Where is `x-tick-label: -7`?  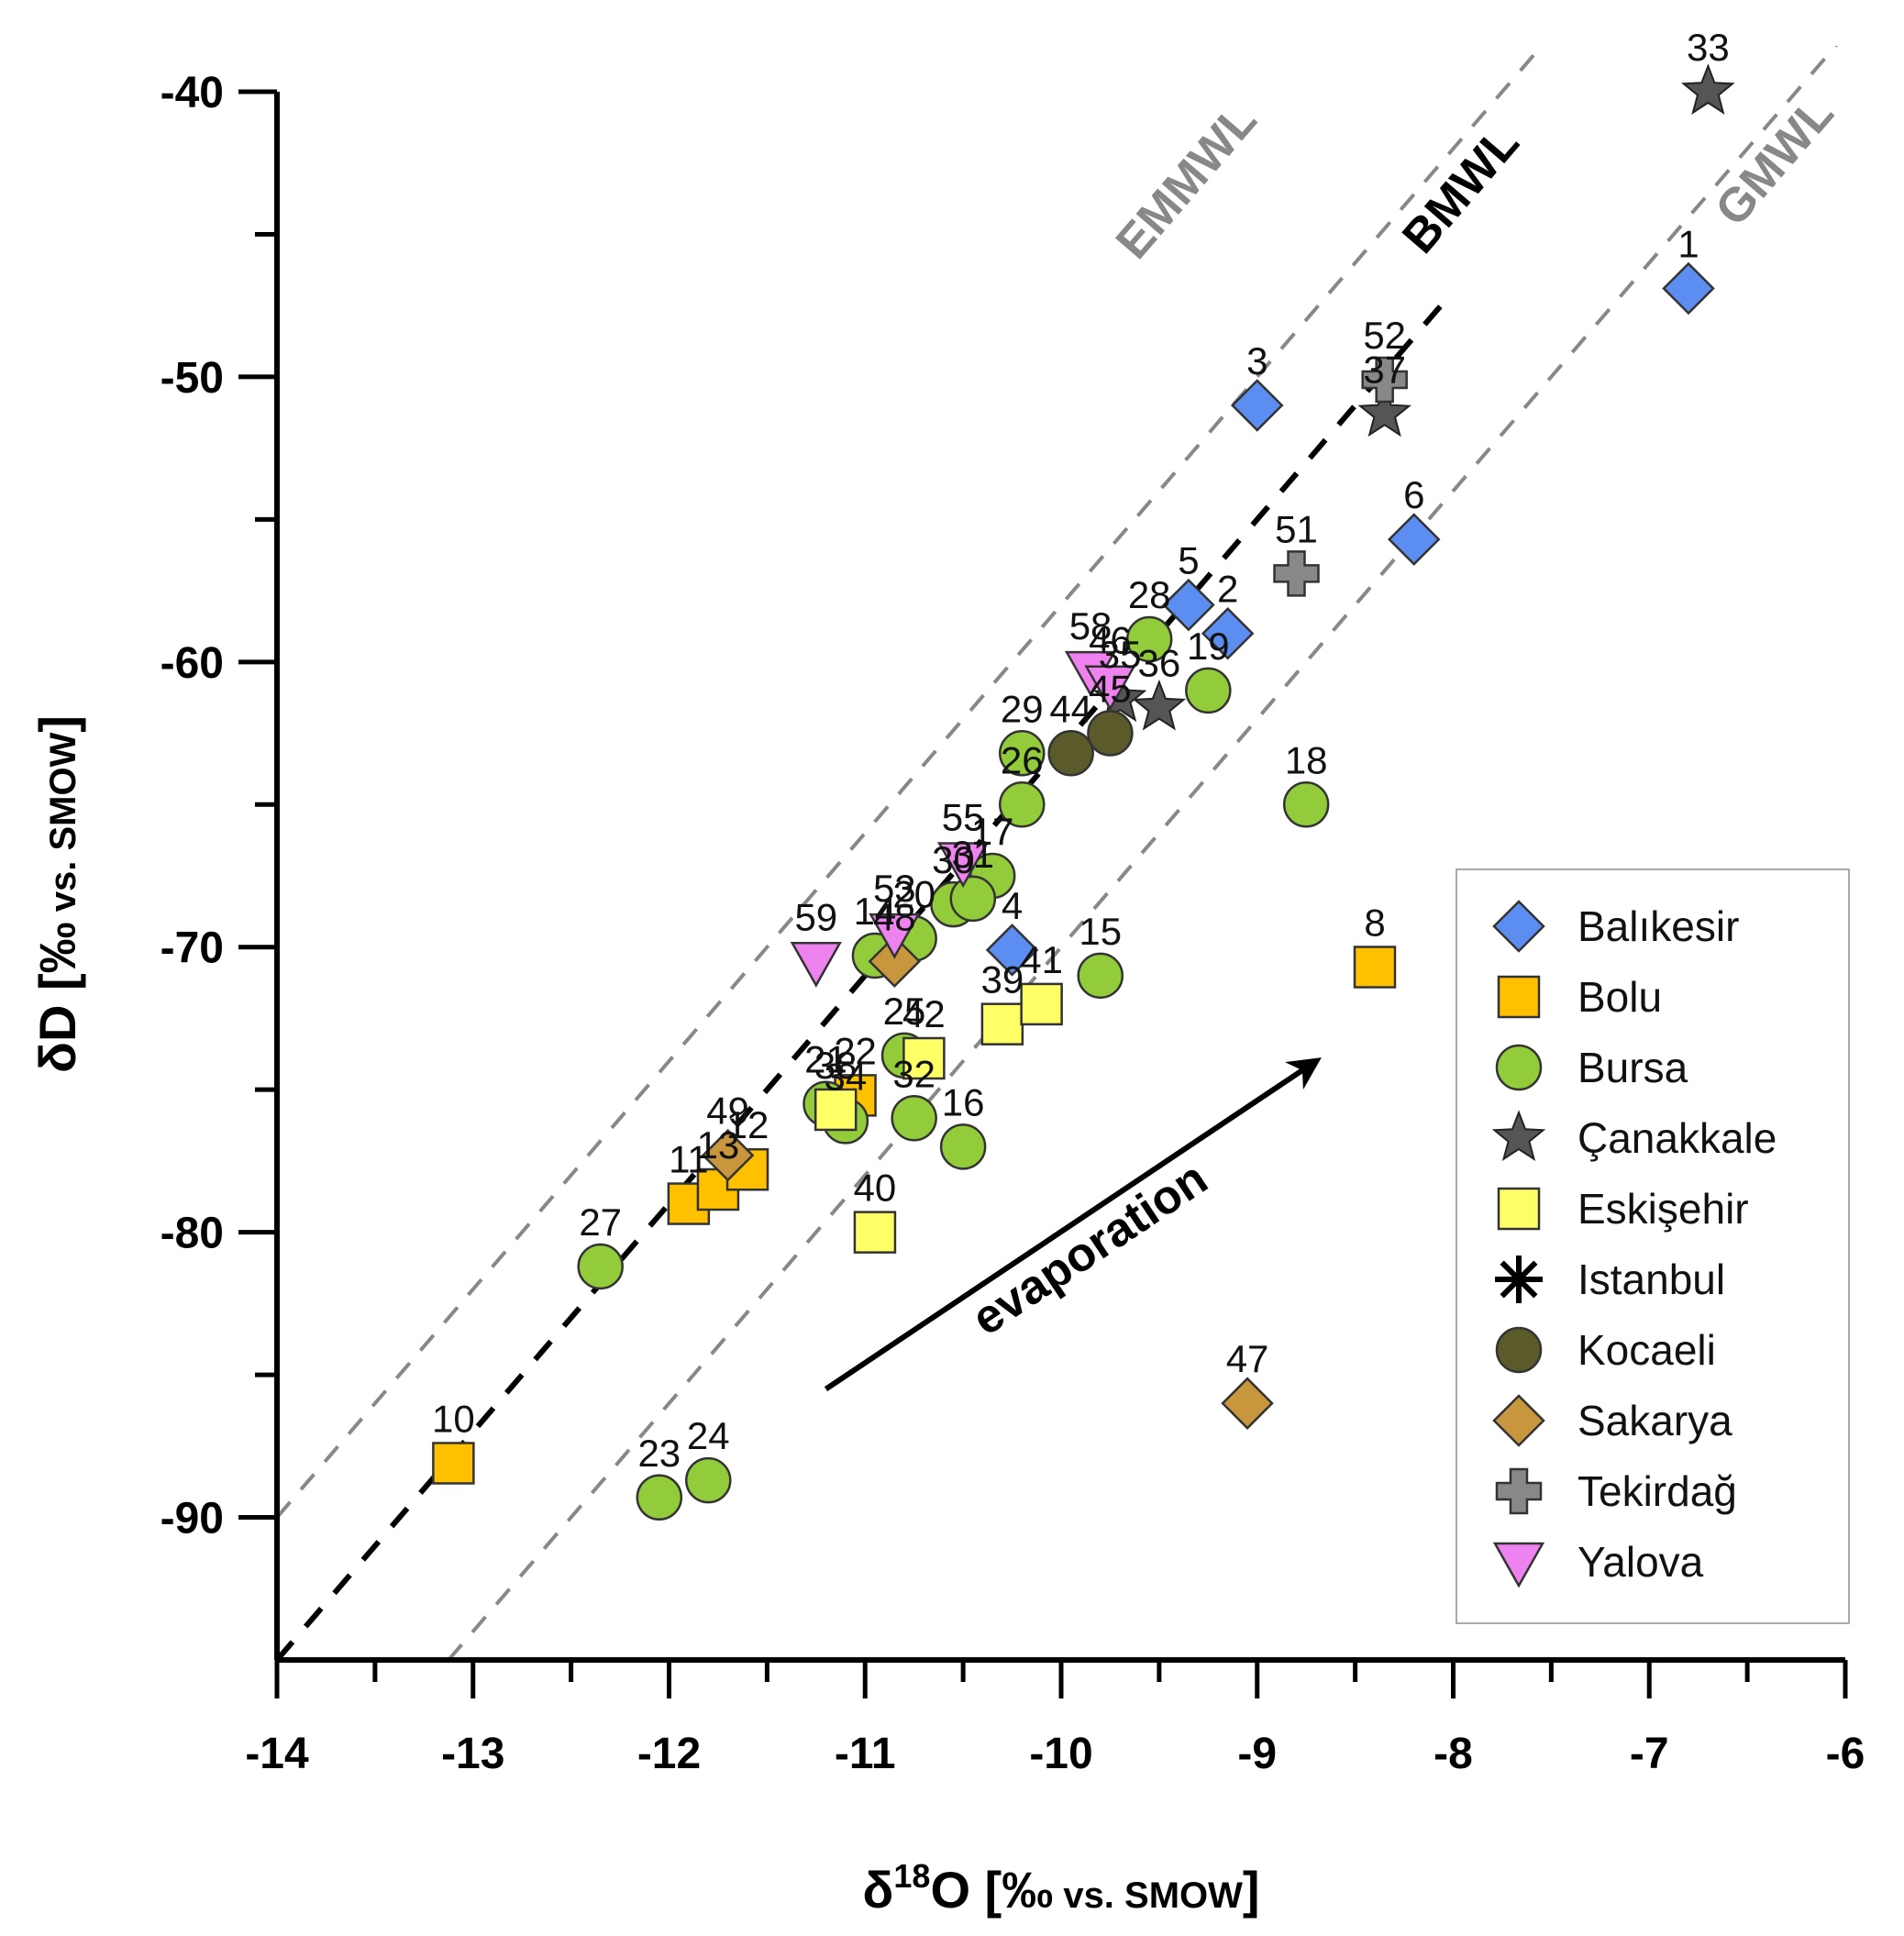
x-tick-label: -7 is located at coordinates (1649, 1754).